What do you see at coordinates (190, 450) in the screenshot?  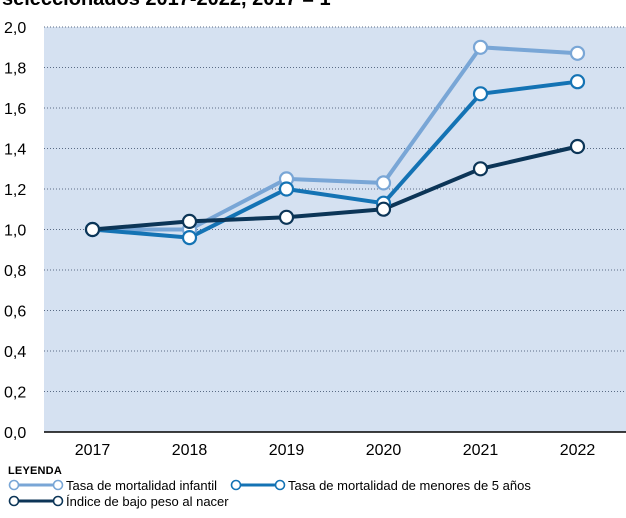 I see `x-tick-label: 2018` at bounding box center [190, 450].